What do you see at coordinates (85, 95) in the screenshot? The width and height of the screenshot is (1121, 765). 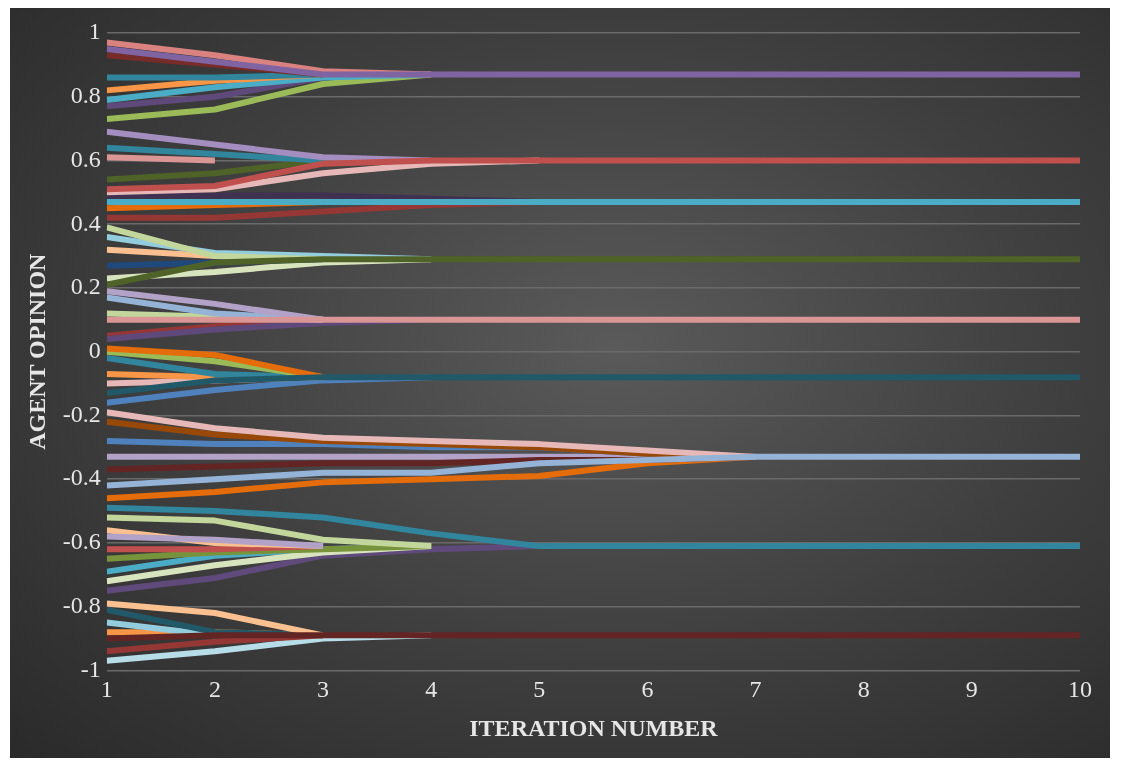 I see `y-tick-label: 0.8` at bounding box center [85, 95].